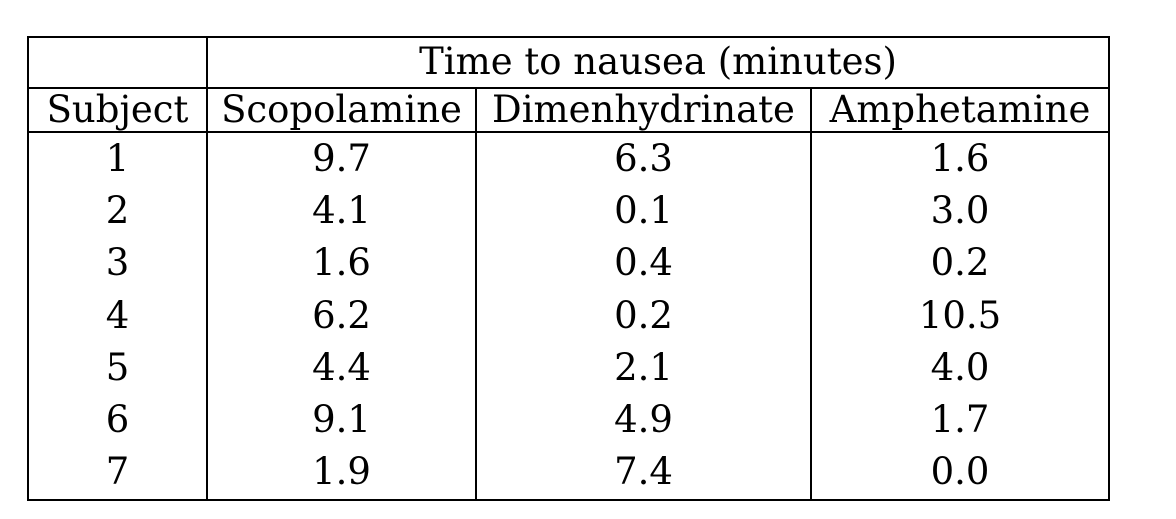 Image resolution: width=1176 pixels, height=519 pixels. I want to click on table-row: 7 1.9 7.4 0.0, so click(569, 473).